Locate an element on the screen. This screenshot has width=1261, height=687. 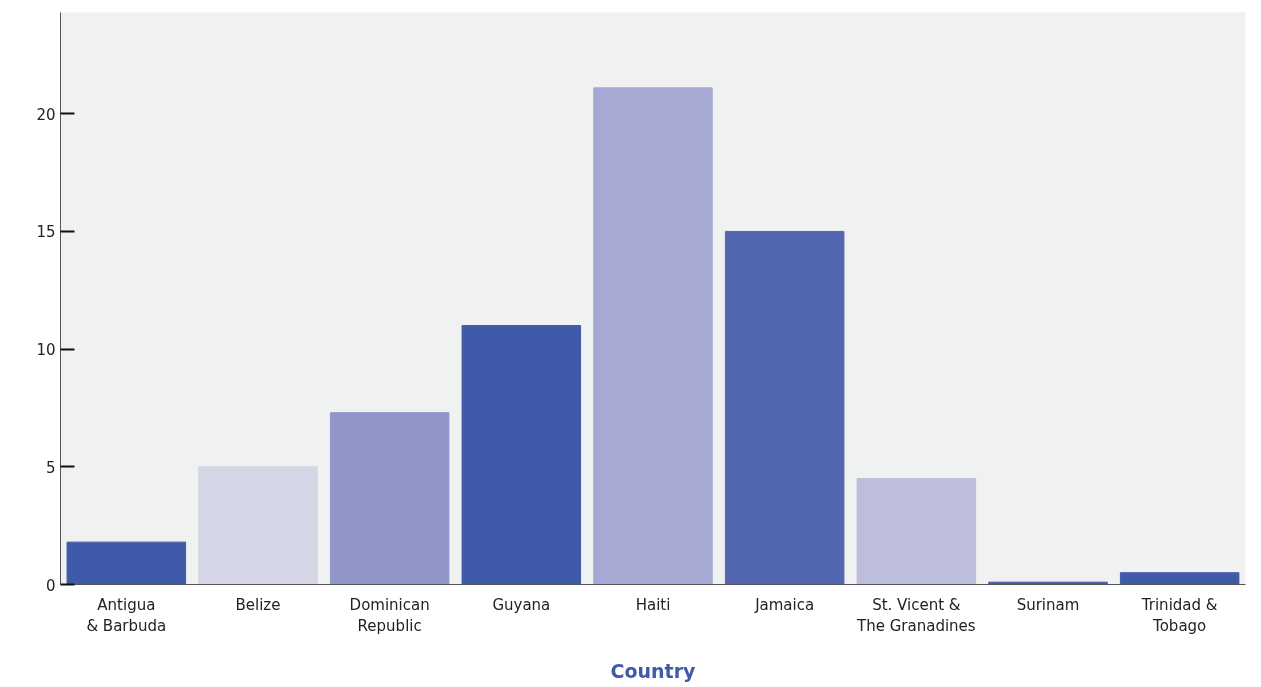
x-tick-label: Guyana is located at coordinates (521, 604).